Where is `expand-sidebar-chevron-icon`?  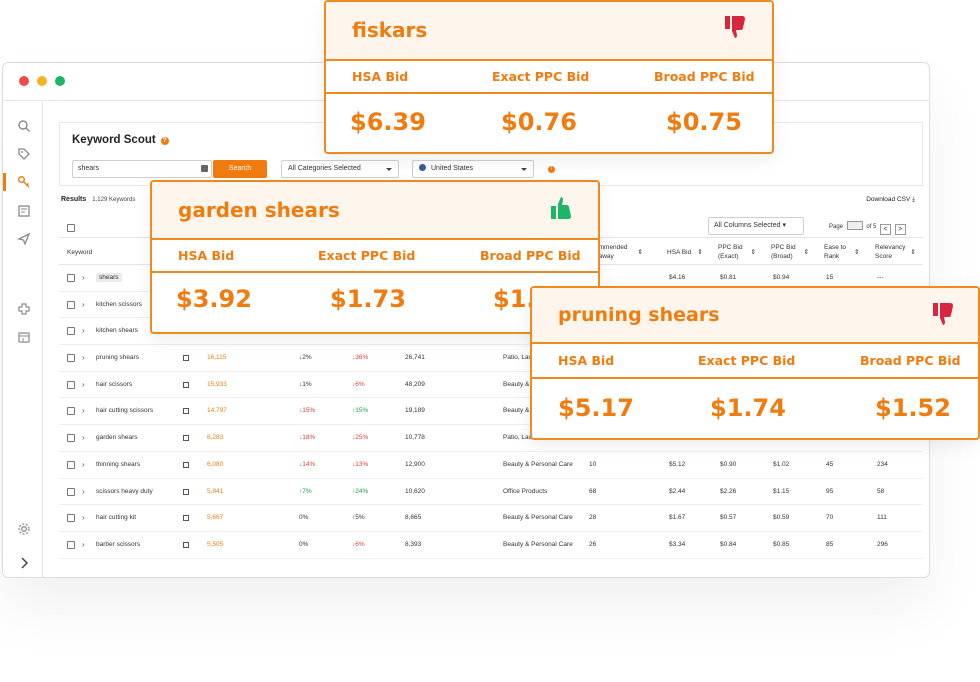
expand-sidebar-chevron-icon is located at coordinates (24, 564).